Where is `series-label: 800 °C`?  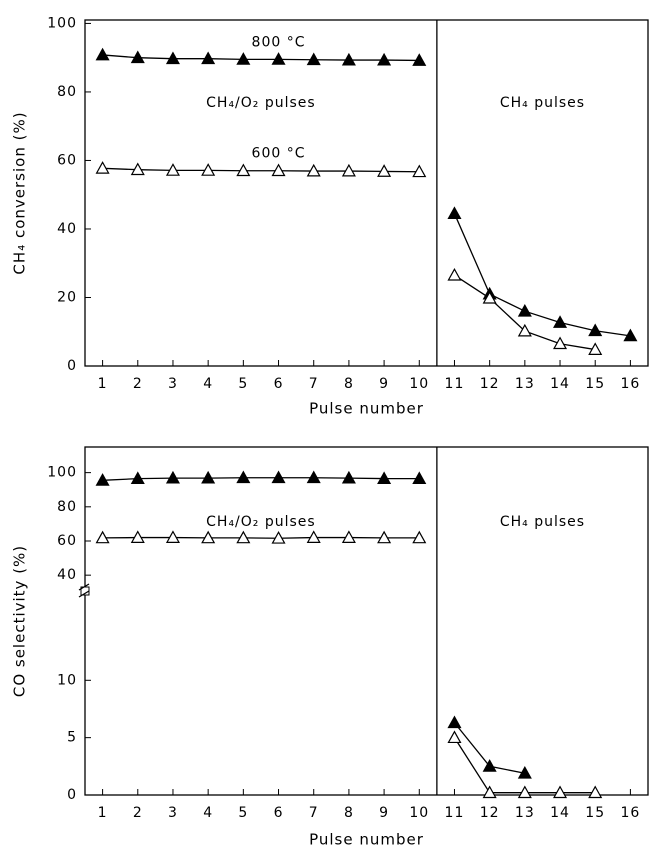 series-label: 800 °C is located at coordinates (279, 42).